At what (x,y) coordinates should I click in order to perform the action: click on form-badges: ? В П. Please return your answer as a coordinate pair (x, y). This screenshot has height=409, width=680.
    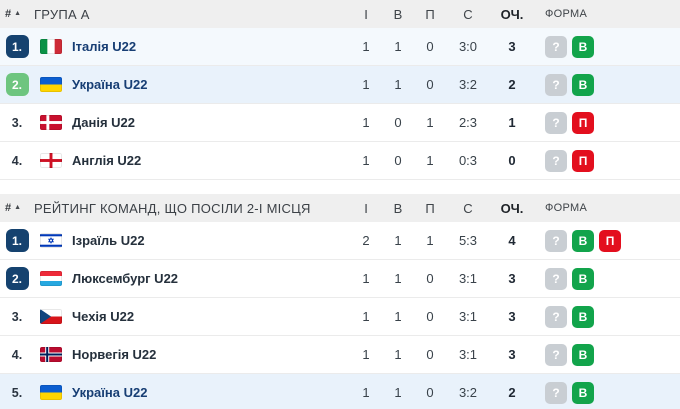
    Looking at the image, I should click on (607, 240).